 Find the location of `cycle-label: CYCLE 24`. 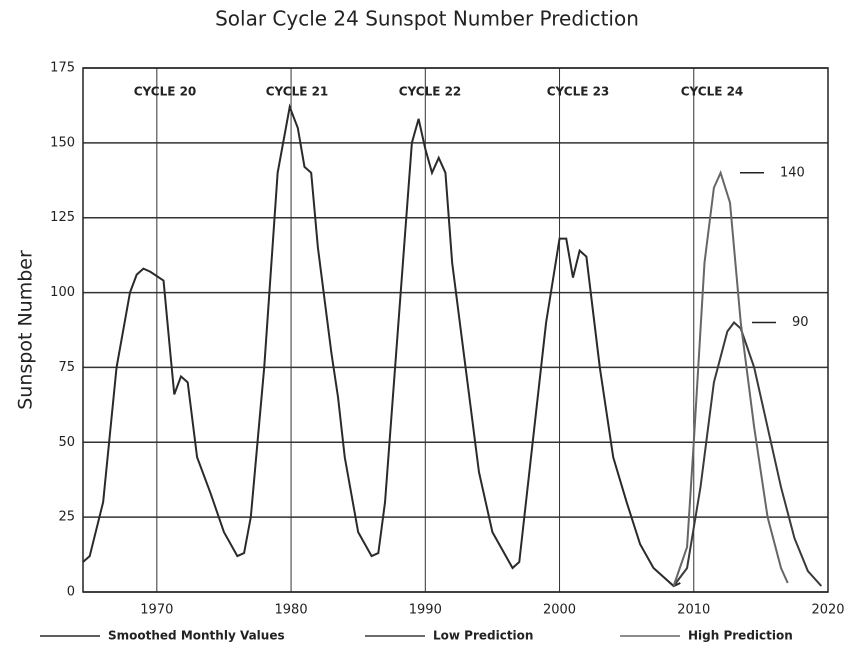

cycle-label: CYCLE 24 is located at coordinates (712, 92).